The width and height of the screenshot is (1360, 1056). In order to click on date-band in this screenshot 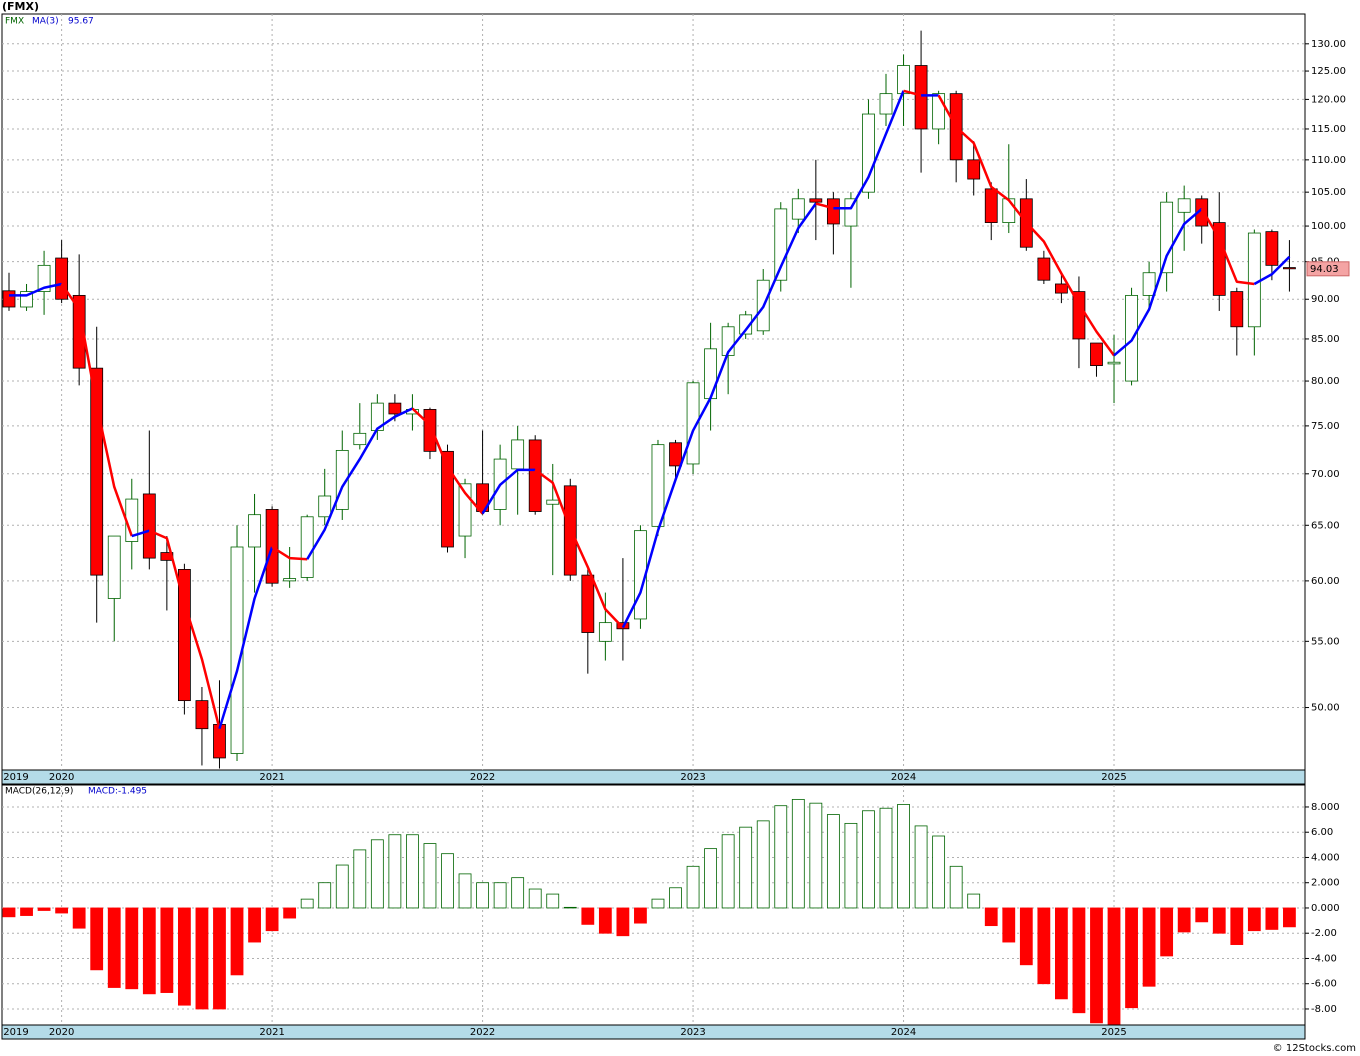, I will do `click(653, 1032)`.